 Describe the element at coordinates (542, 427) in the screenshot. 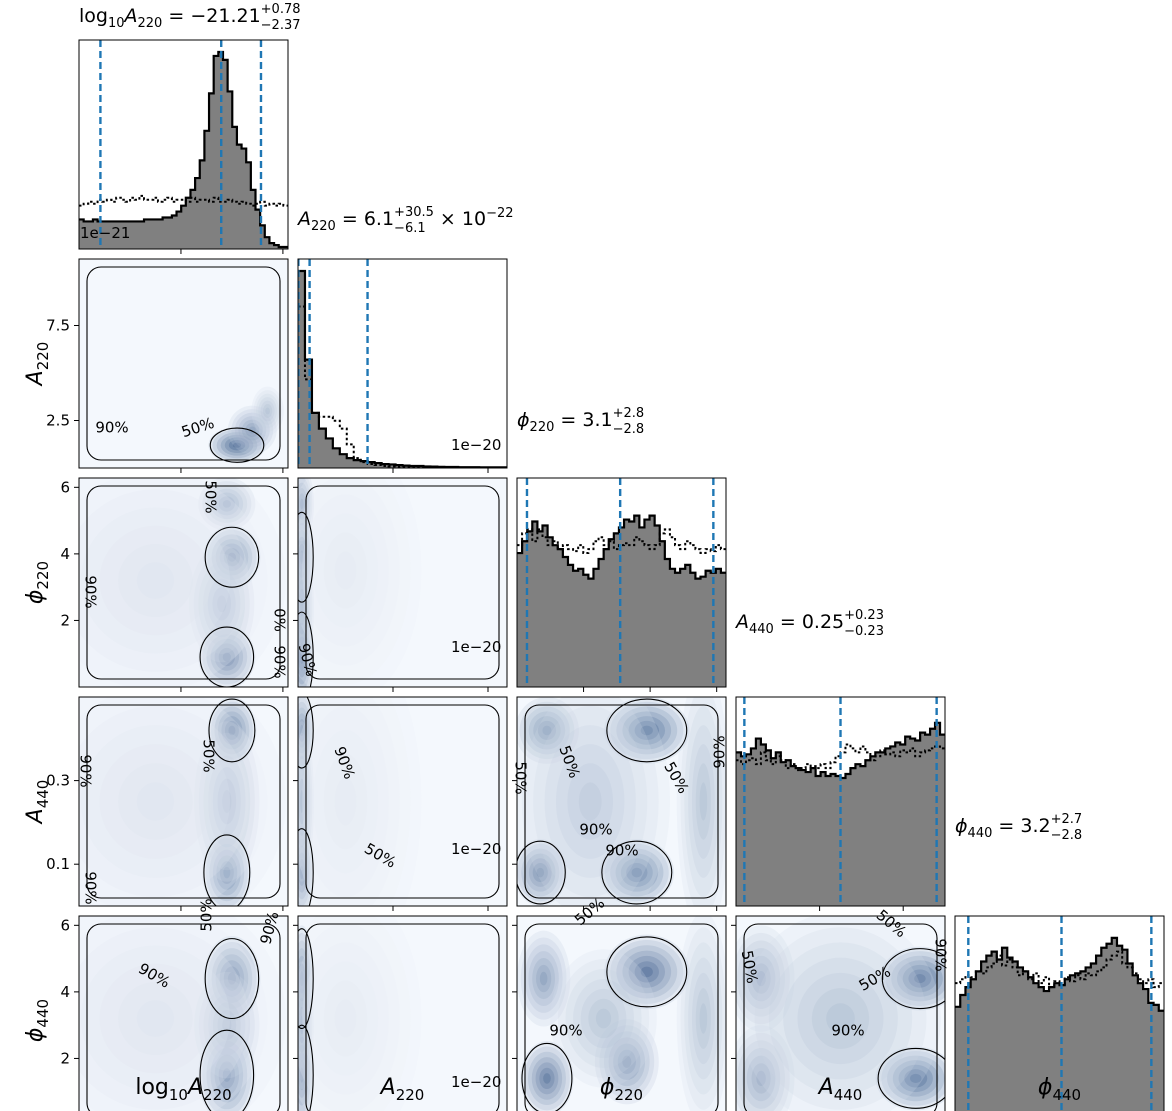

I see `title-sym-sub: 220` at that location.